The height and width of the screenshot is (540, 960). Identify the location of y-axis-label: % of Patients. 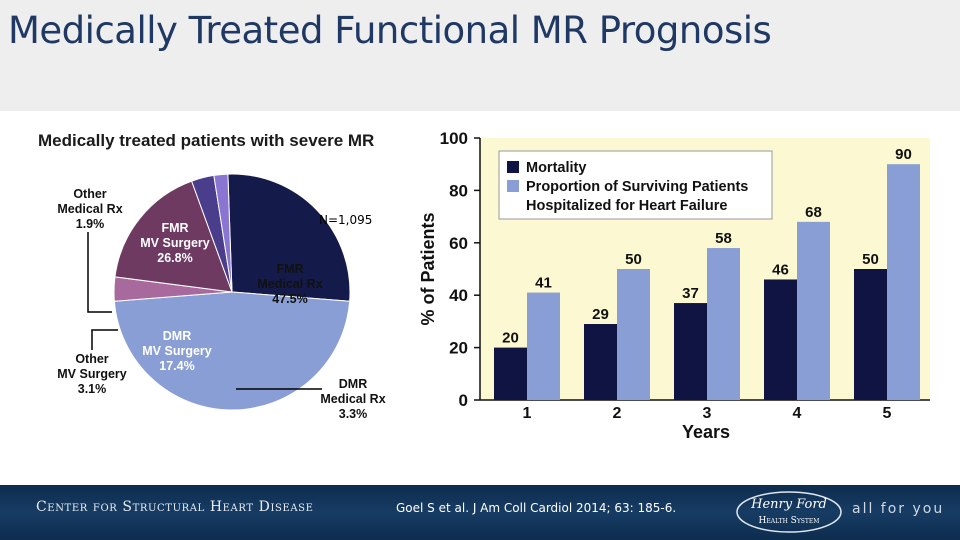
(428, 268).